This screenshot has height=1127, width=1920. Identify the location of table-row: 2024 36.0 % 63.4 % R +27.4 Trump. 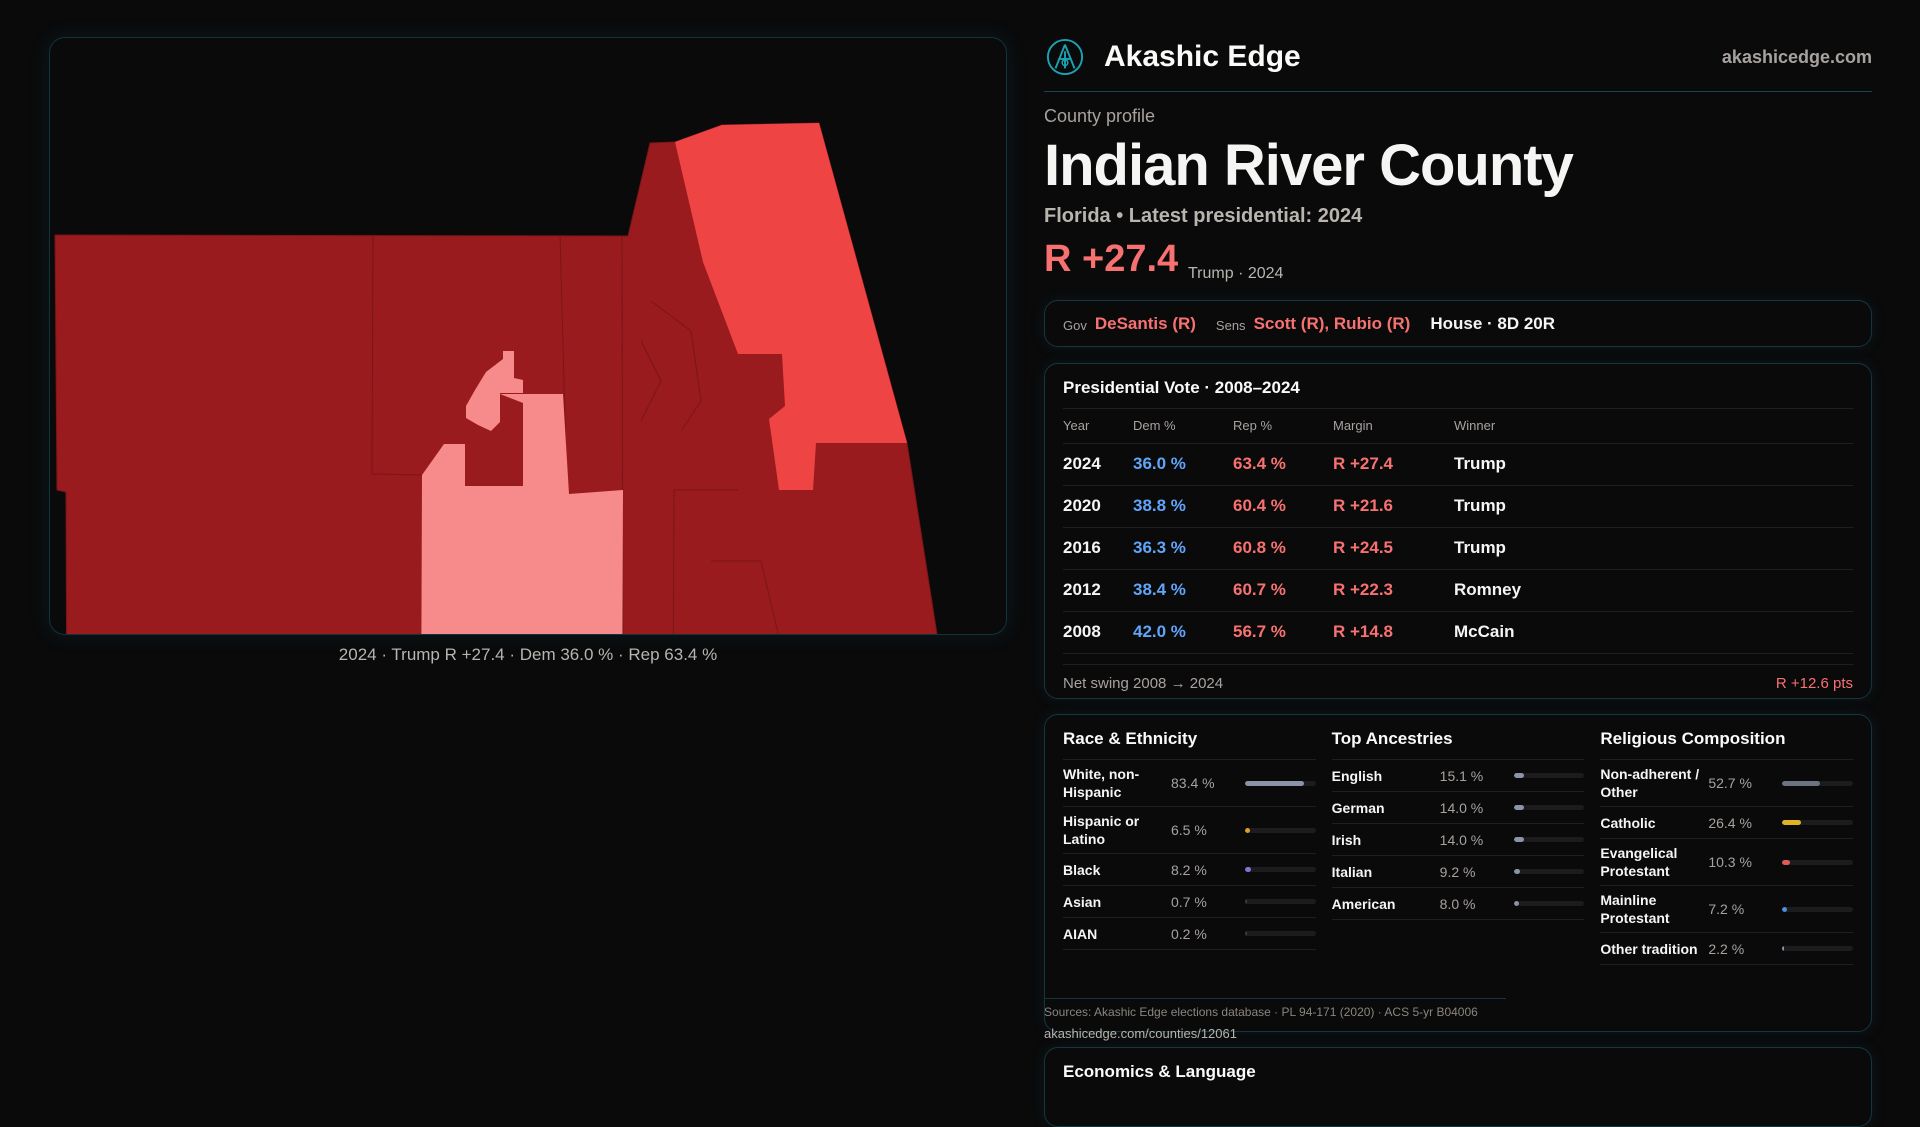
(1458, 464).